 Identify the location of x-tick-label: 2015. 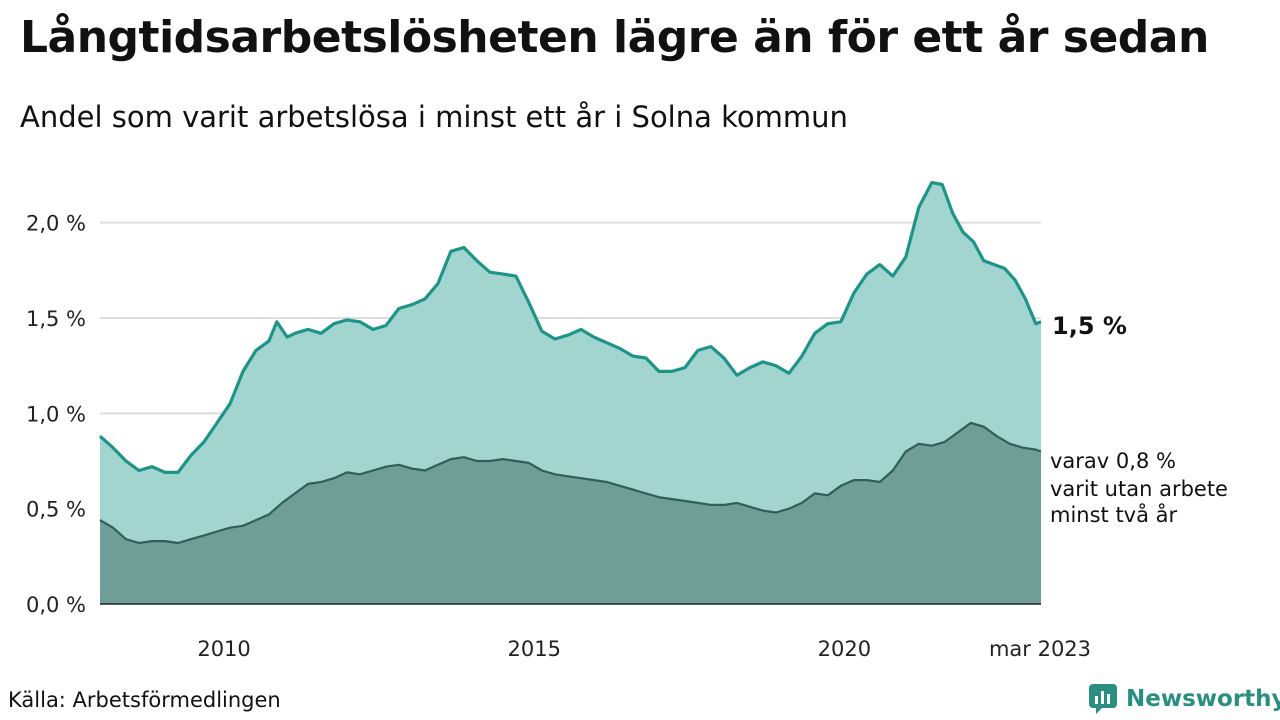
(533, 649).